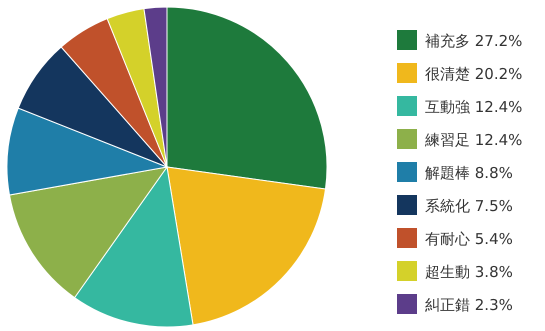 The width and height of the screenshot is (545, 331). Describe the element at coordinates (447, 107) in the screenshot. I see `legend-label: 互動強` at that location.